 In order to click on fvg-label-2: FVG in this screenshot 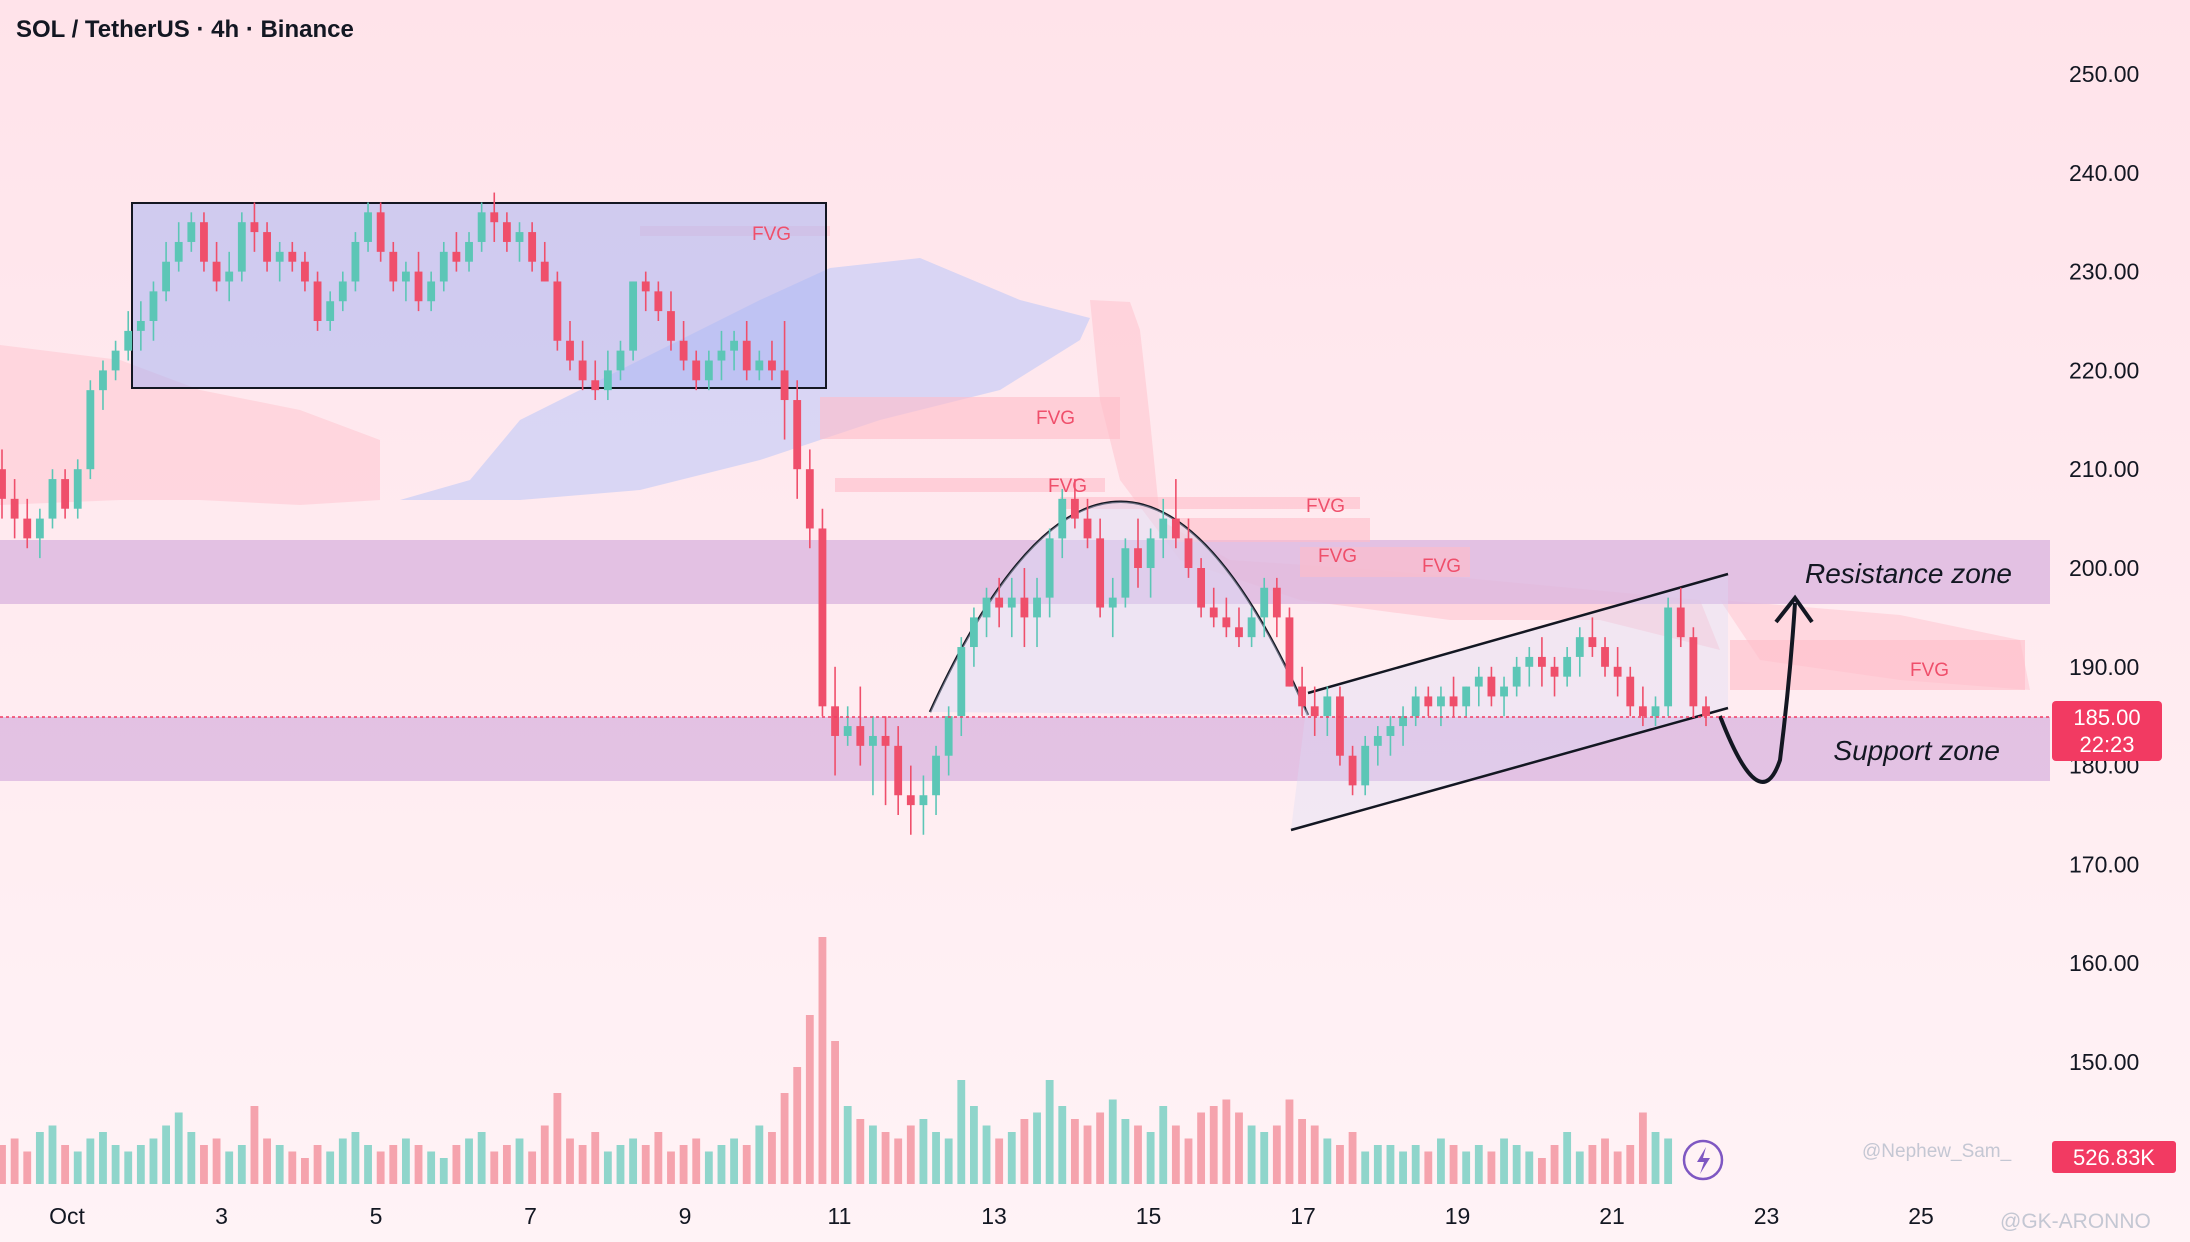, I will do `click(1055, 418)`.